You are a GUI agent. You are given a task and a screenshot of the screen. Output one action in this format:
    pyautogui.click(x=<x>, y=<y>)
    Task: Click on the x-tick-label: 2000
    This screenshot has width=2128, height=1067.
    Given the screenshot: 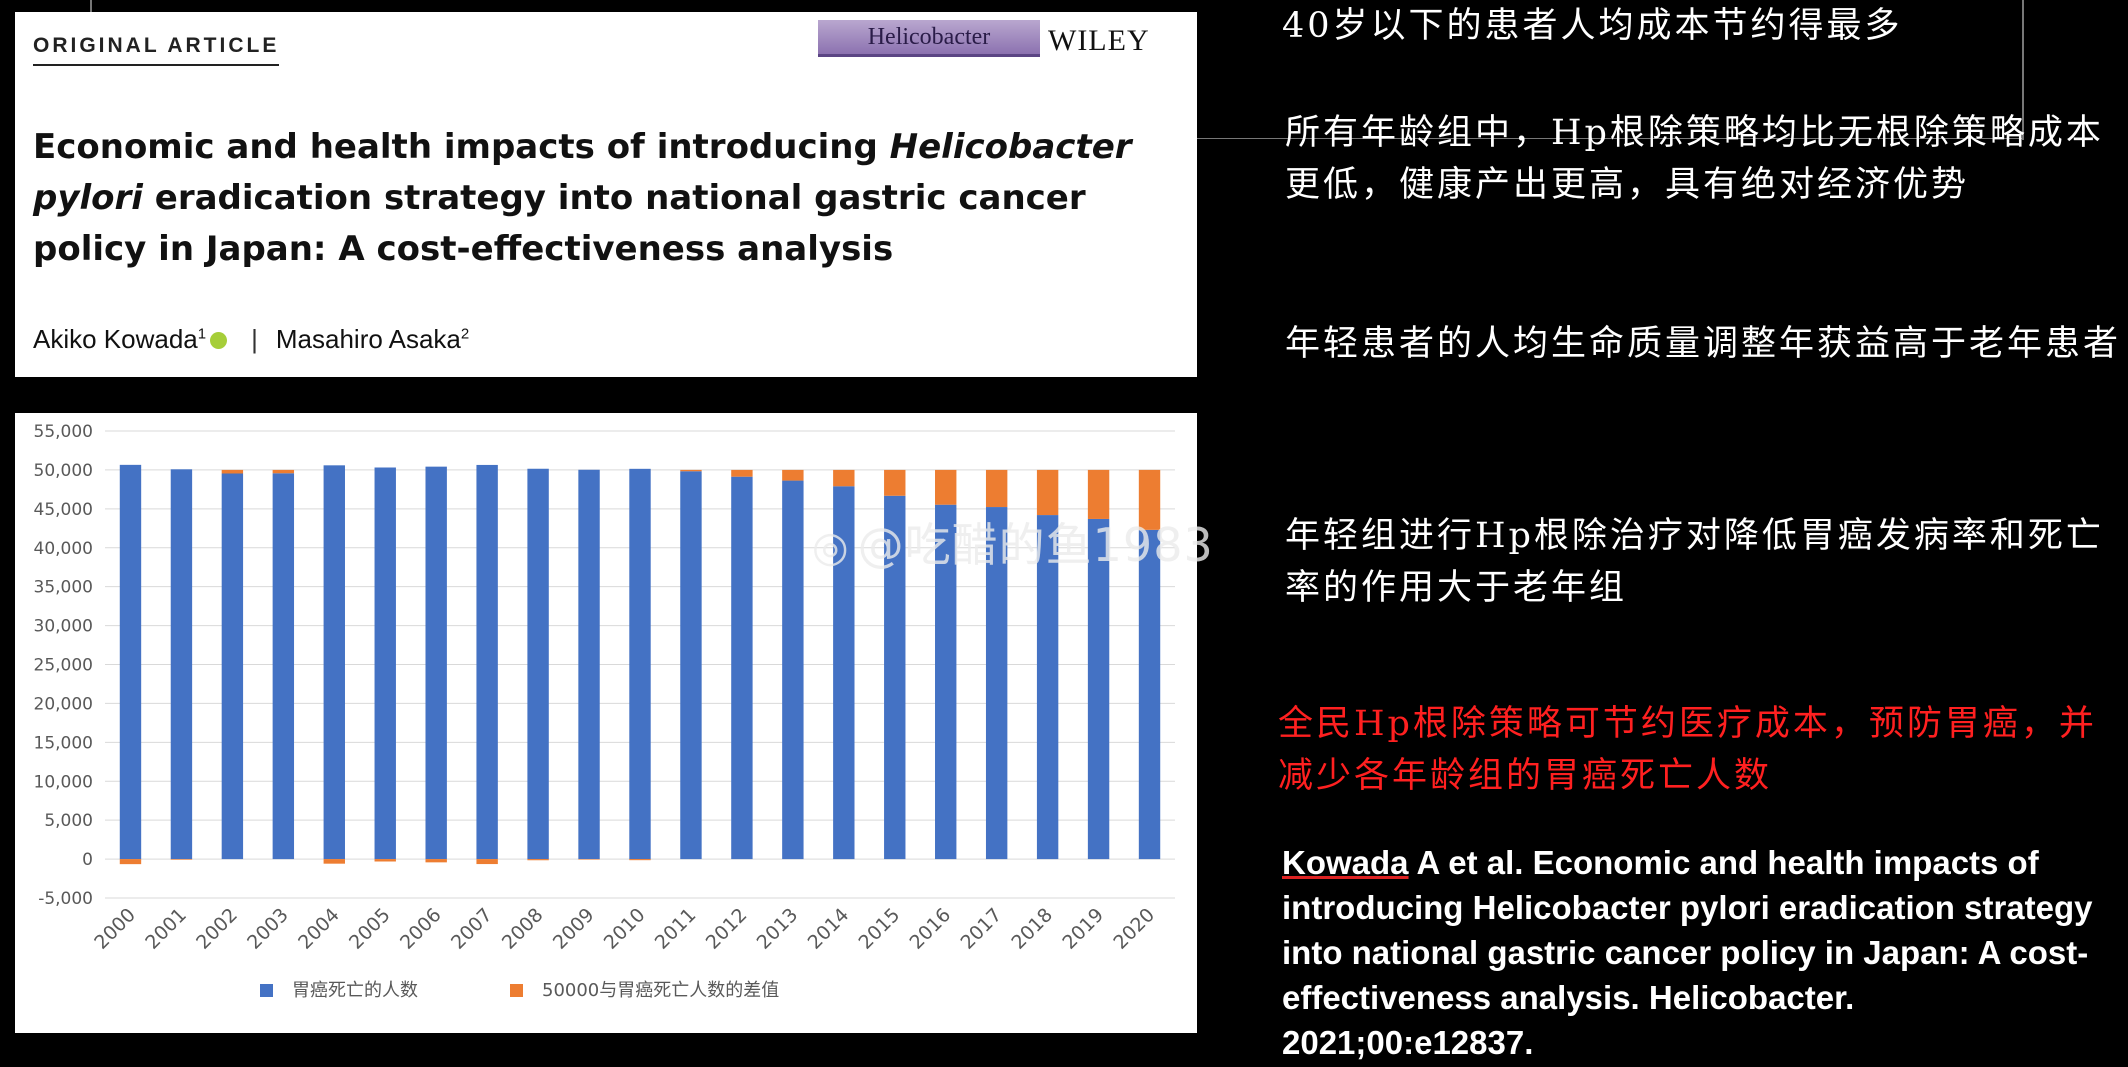 What is the action you would take?
    pyautogui.click(x=115, y=929)
    